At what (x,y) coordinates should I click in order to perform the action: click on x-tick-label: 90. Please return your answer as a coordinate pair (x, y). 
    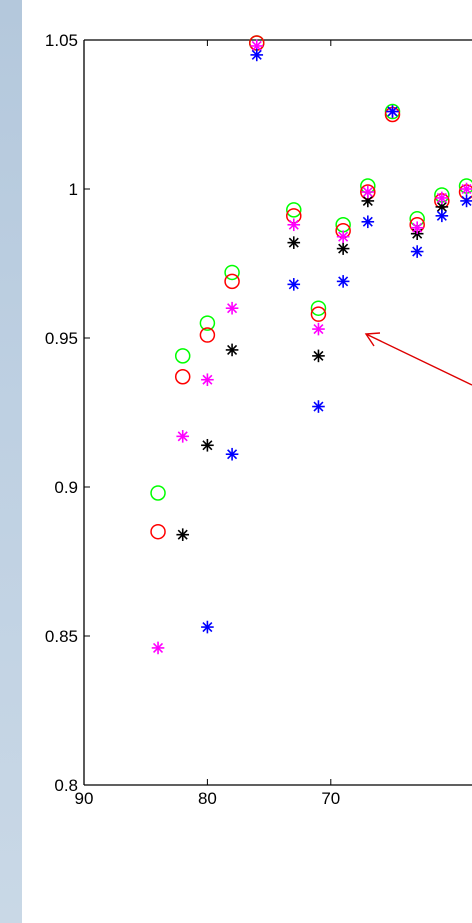
    Looking at the image, I should click on (84, 798).